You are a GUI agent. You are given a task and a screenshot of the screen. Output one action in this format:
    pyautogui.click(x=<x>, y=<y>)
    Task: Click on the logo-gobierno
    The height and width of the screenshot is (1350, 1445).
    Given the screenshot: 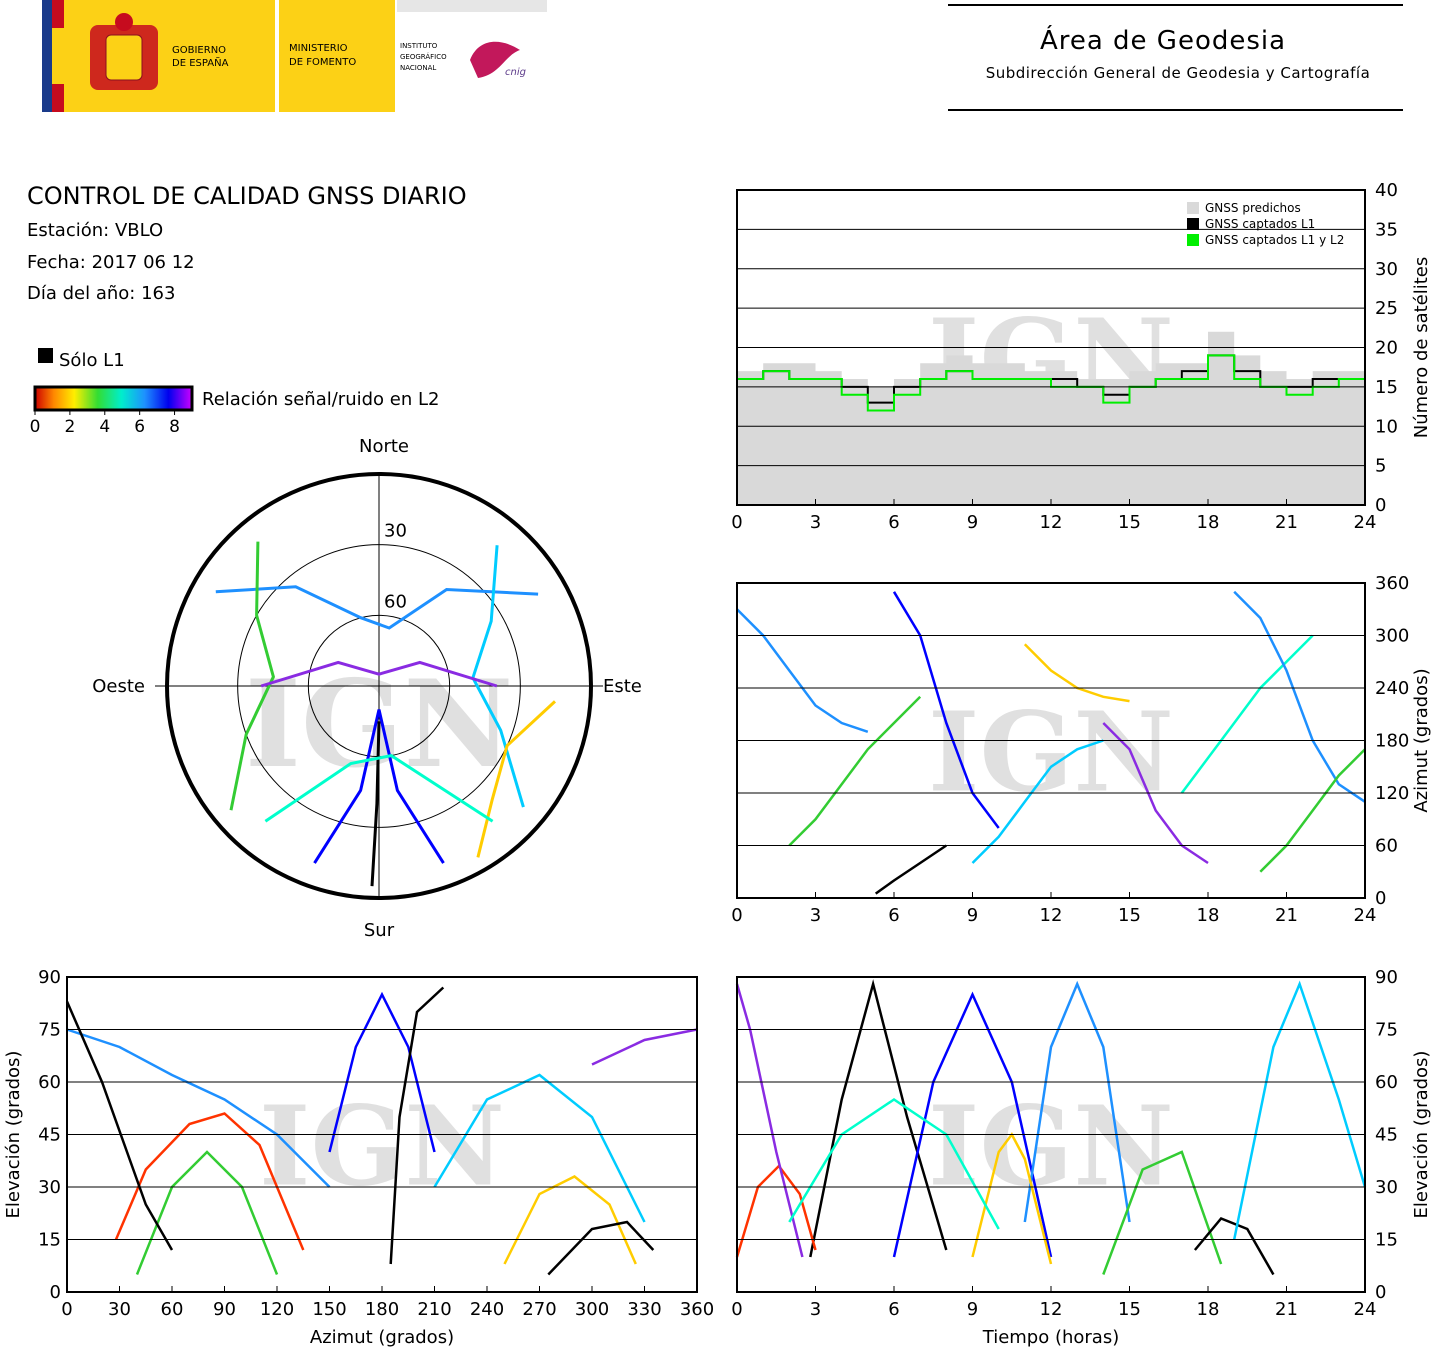 What is the action you would take?
    pyautogui.click(x=158, y=56)
    